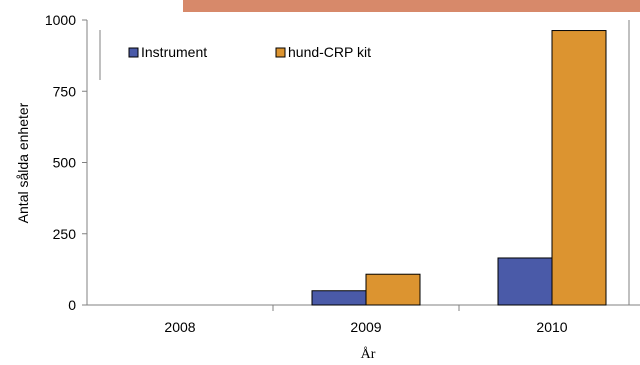  Describe the element at coordinates (411, 6) in the screenshot. I see `header-banner` at that location.